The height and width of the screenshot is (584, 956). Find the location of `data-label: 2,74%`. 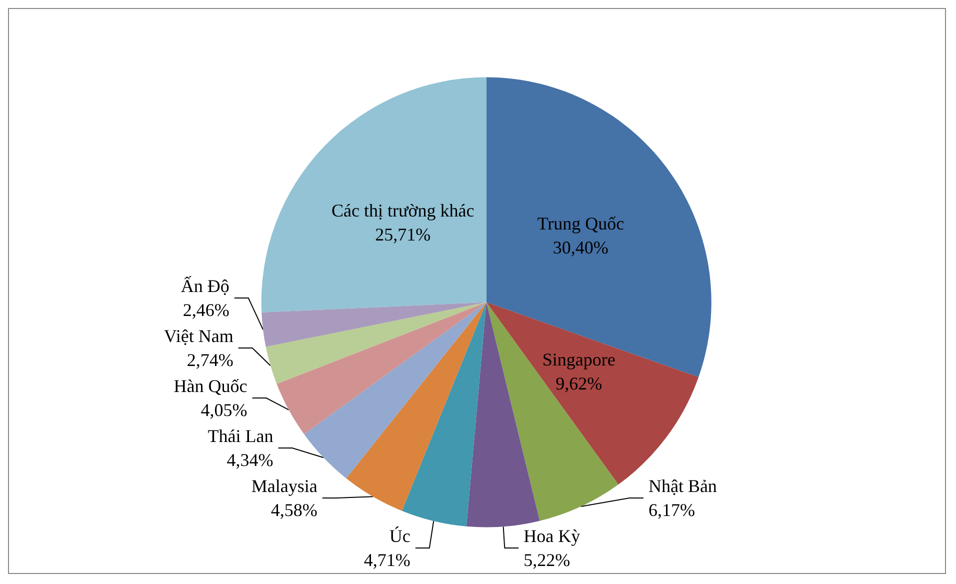

data-label: 2,74% is located at coordinates (210, 360).